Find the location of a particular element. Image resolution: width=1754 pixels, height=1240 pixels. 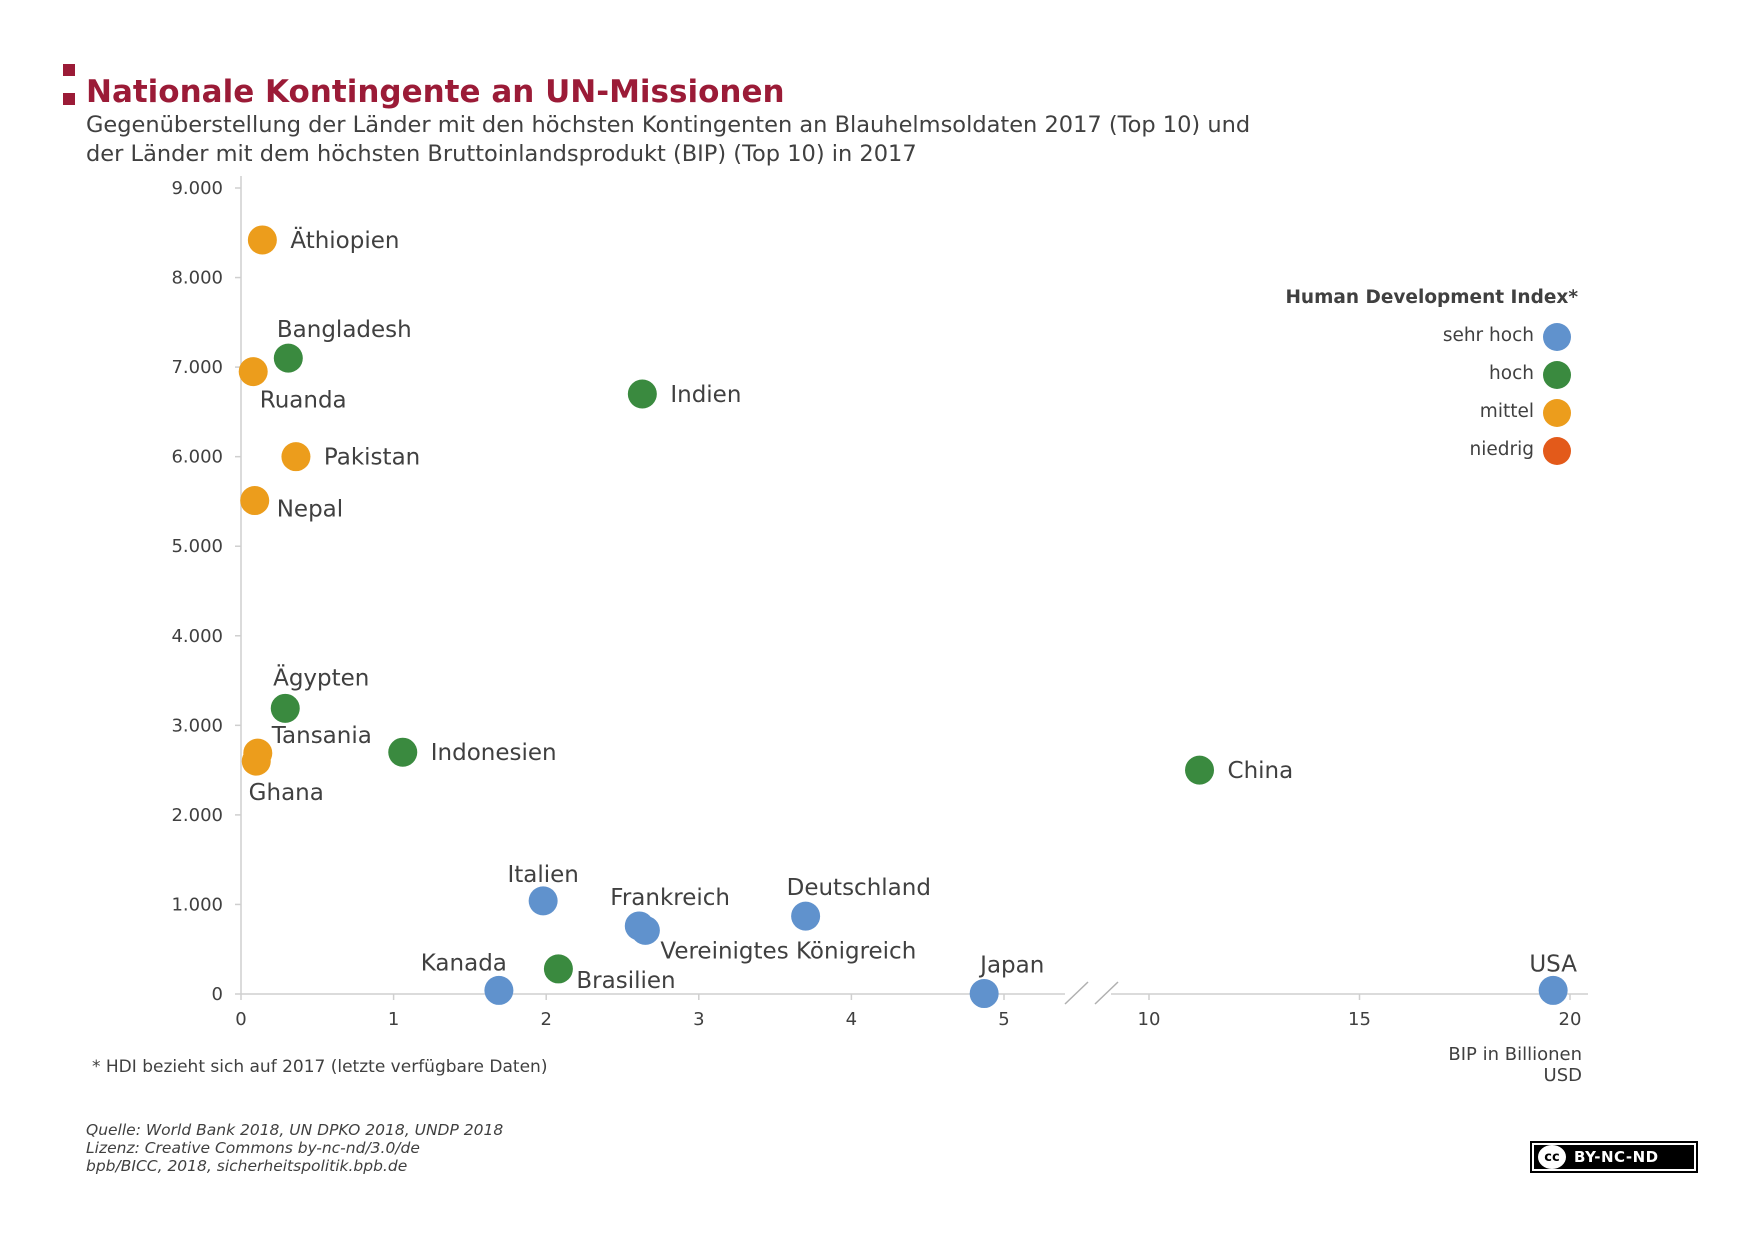

y-tick-label: 4.000 is located at coordinates (197, 636).